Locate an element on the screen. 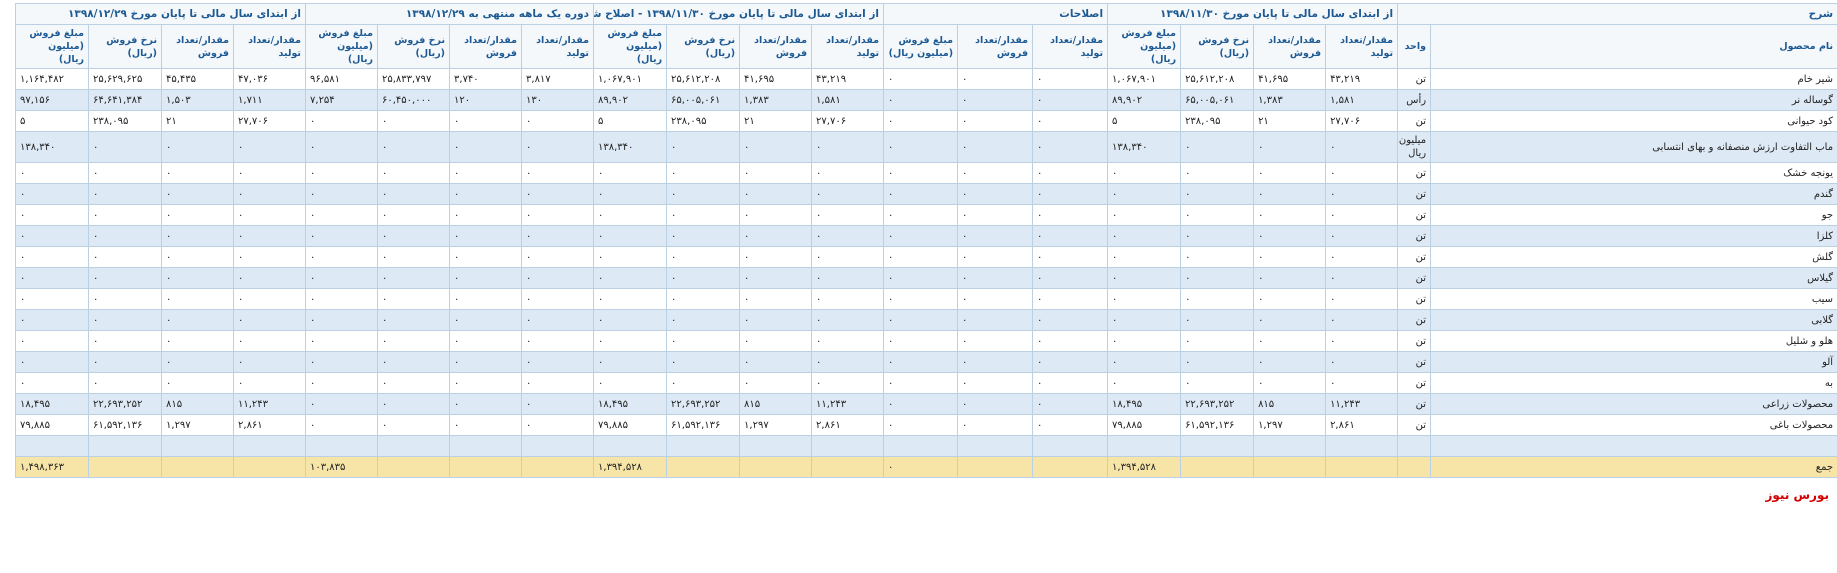 The width and height of the screenshot is (1837, 573). cell: ۲۵,۶۱۲,۲۰۸ is located at coordinates (703, 79).